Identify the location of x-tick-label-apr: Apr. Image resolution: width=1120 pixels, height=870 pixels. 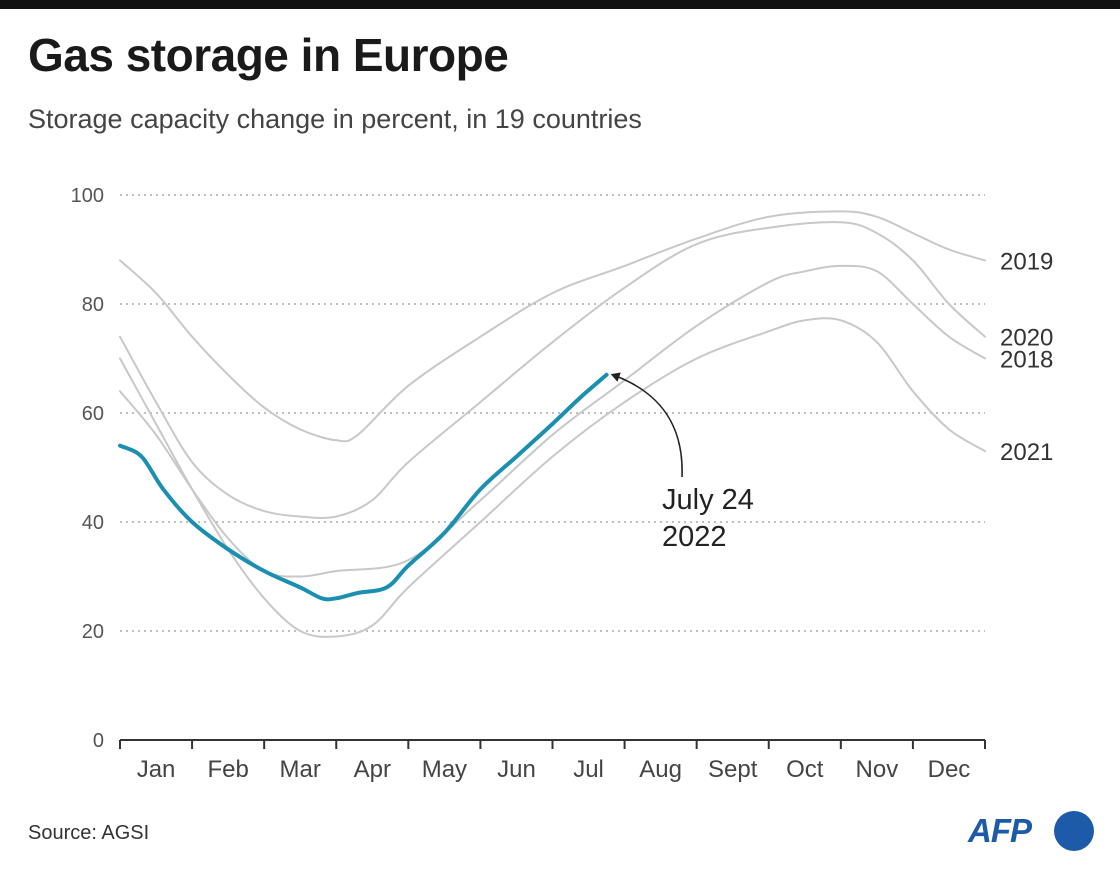
(372, 769).